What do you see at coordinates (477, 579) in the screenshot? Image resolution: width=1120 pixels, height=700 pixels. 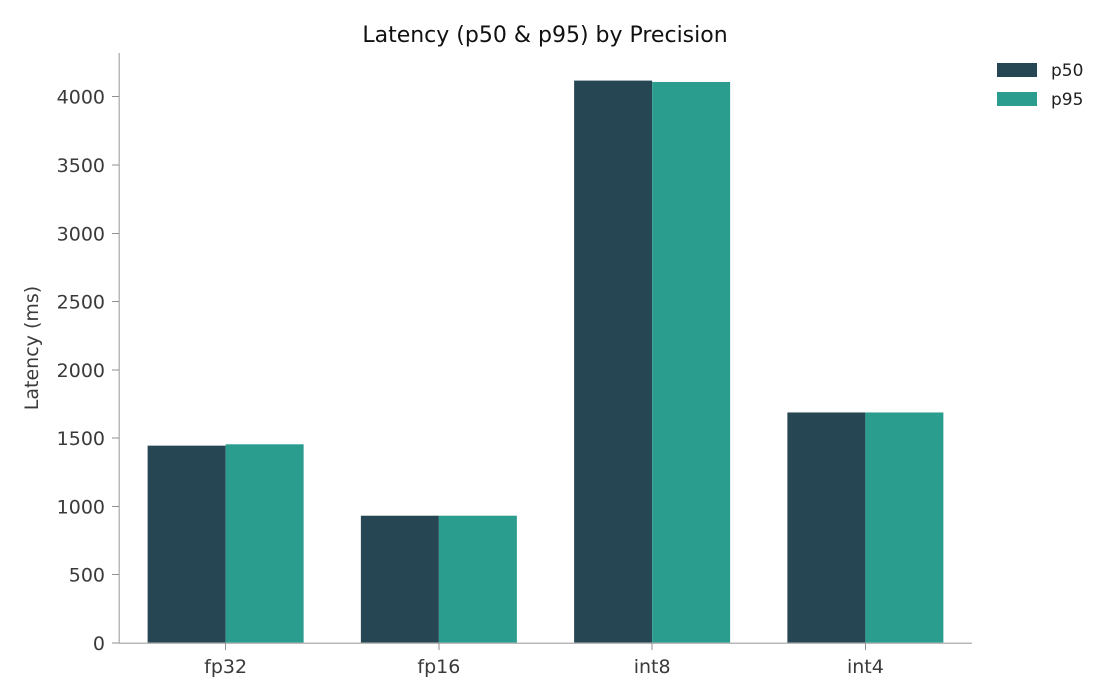 I see `bar-p95-fp16` at bounding box center [477, 579].